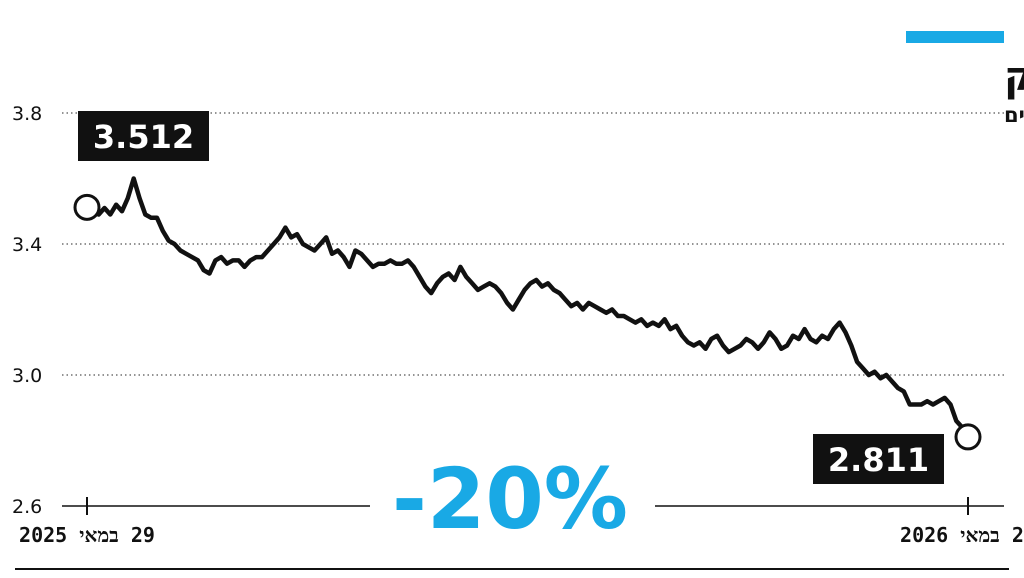  What do you see at coordinates (1014, 77) in the screenshot?
I see `chart-title: השקל החזק מכביד על ההייטק` at bounding box center [1014, 77].